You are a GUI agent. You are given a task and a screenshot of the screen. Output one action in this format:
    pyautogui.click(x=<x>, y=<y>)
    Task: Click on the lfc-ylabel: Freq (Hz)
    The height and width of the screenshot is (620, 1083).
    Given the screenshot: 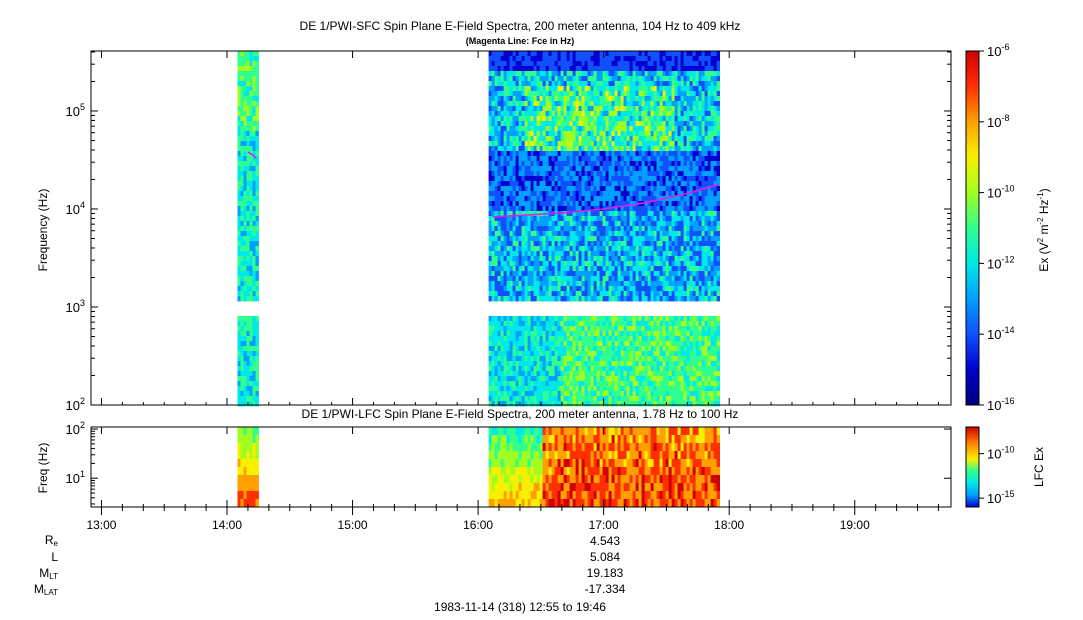 What is the action you would take?
    pyautogui.click(x=43, y=468)
    